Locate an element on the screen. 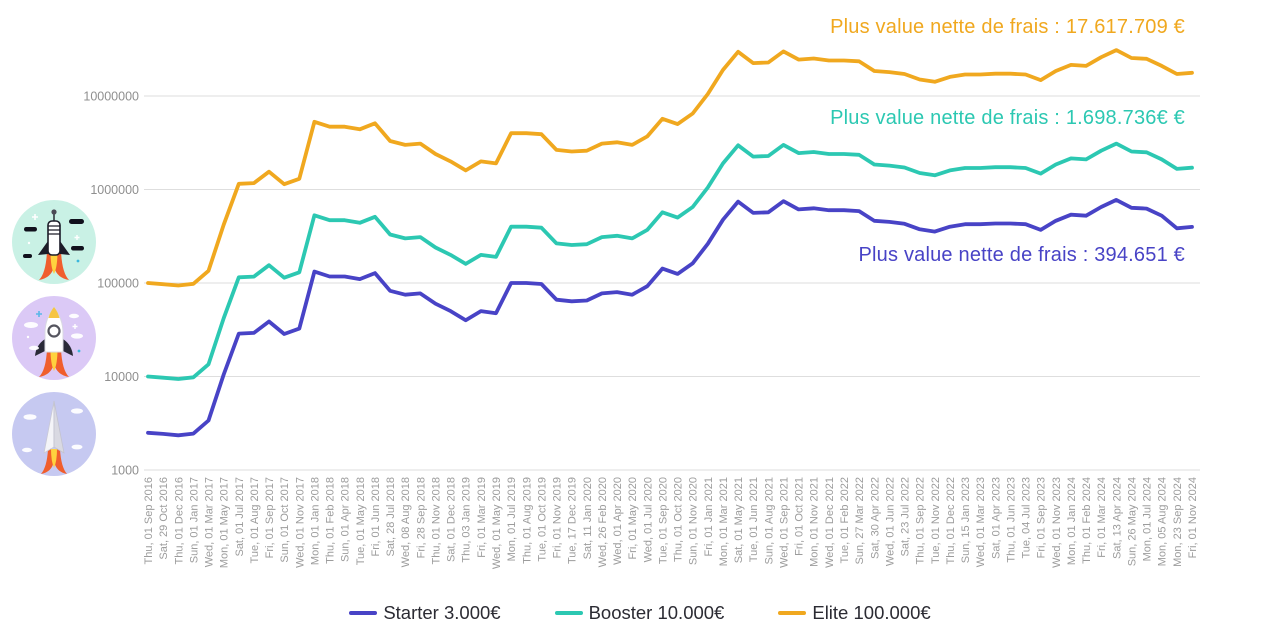 This screenshot has width=1280, height=640. x-tick-label: Thu, 01 Sep 2016 is located at coordinates (149, 520).